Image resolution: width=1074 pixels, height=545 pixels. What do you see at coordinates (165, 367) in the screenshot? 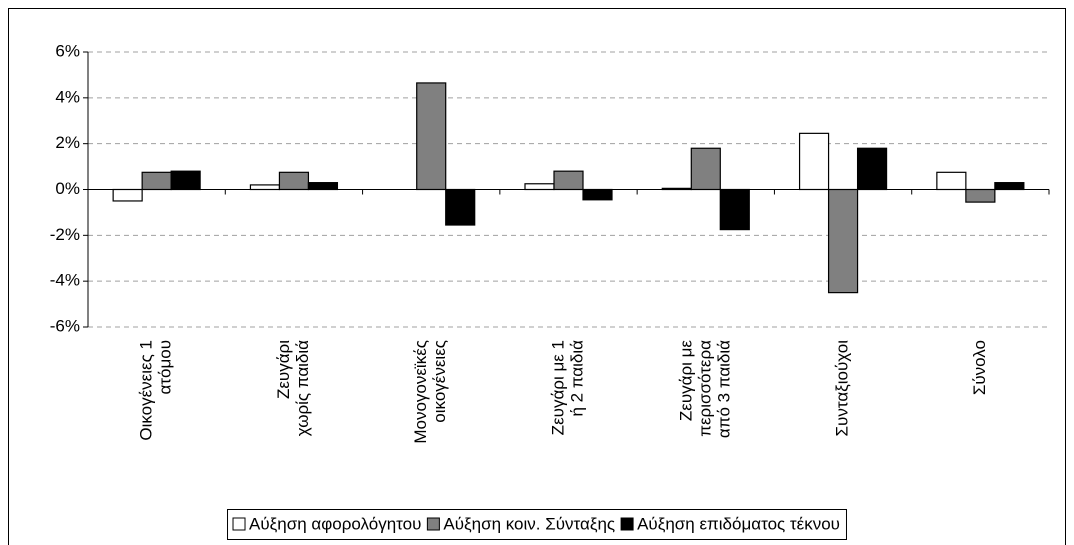
I see `x-tick-label: ατόμου` at bounding box center [165, 367].